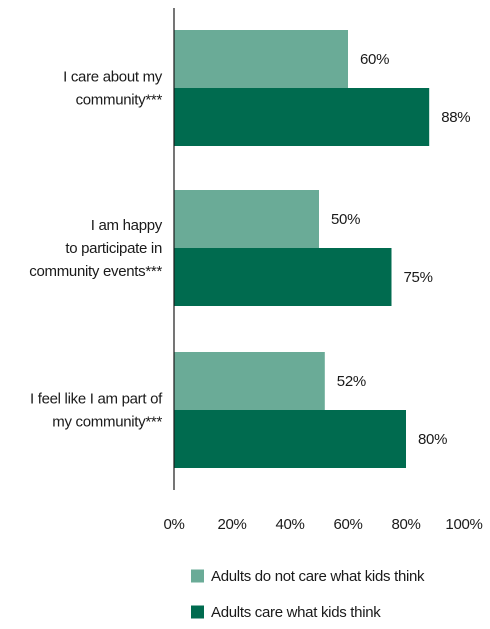 The width and height of the screenshot is (490, 629). Describe the element at coordinates (345, 219) in the screenshot. I see `value-label-do-not-care-1: 50%` at that location.